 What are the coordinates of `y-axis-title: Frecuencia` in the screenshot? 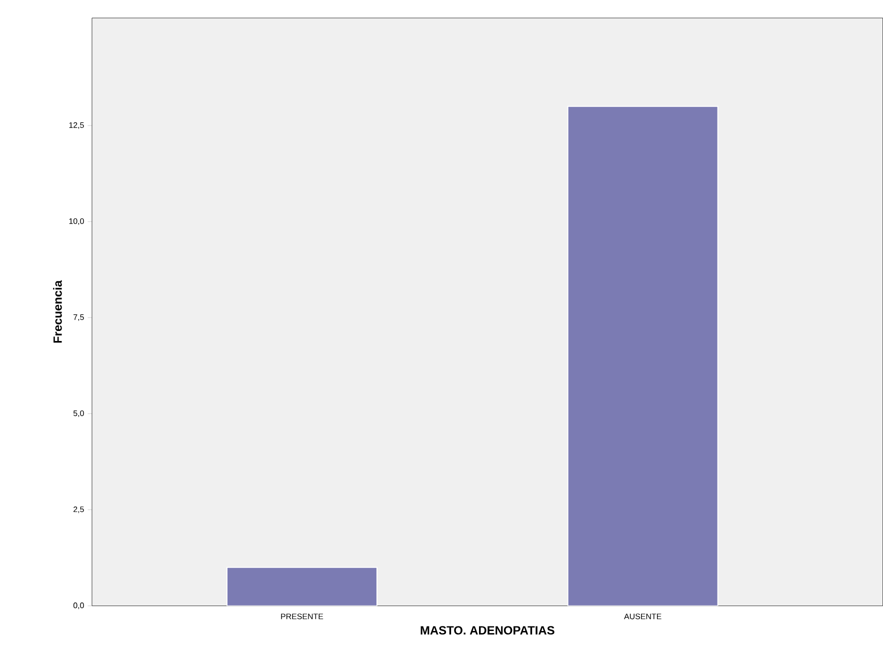 It's located at (57, 311).